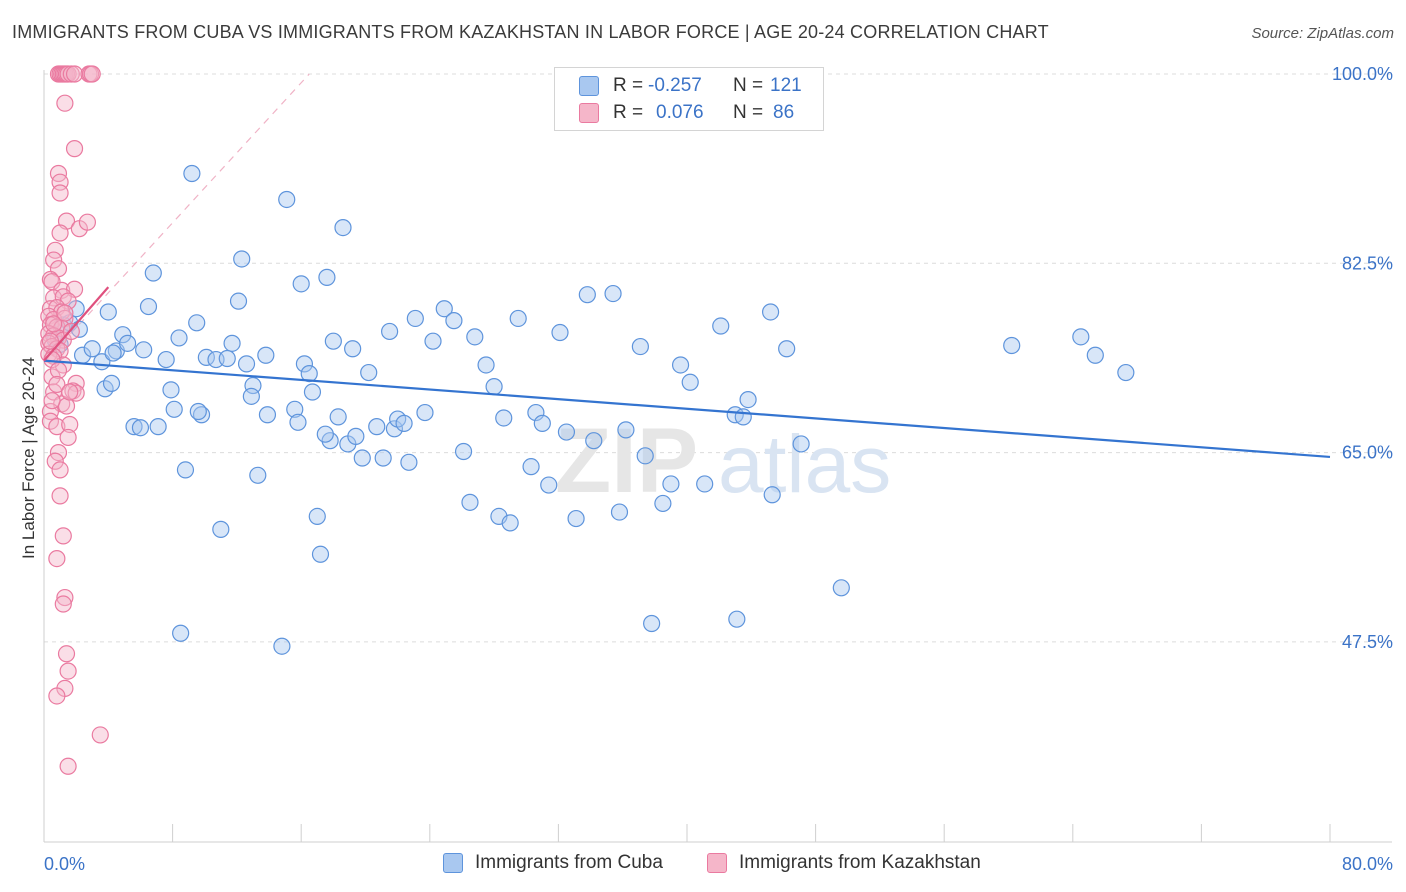  Describe the element at coordinates (675, 85) in the screenshot. I see `legend-r-value: -0.257` at that location.